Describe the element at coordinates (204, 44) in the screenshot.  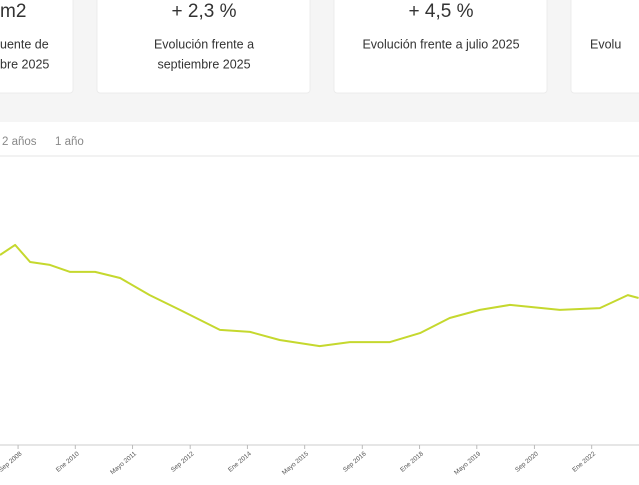
I see `card-label: Evolución frente a` at that location.